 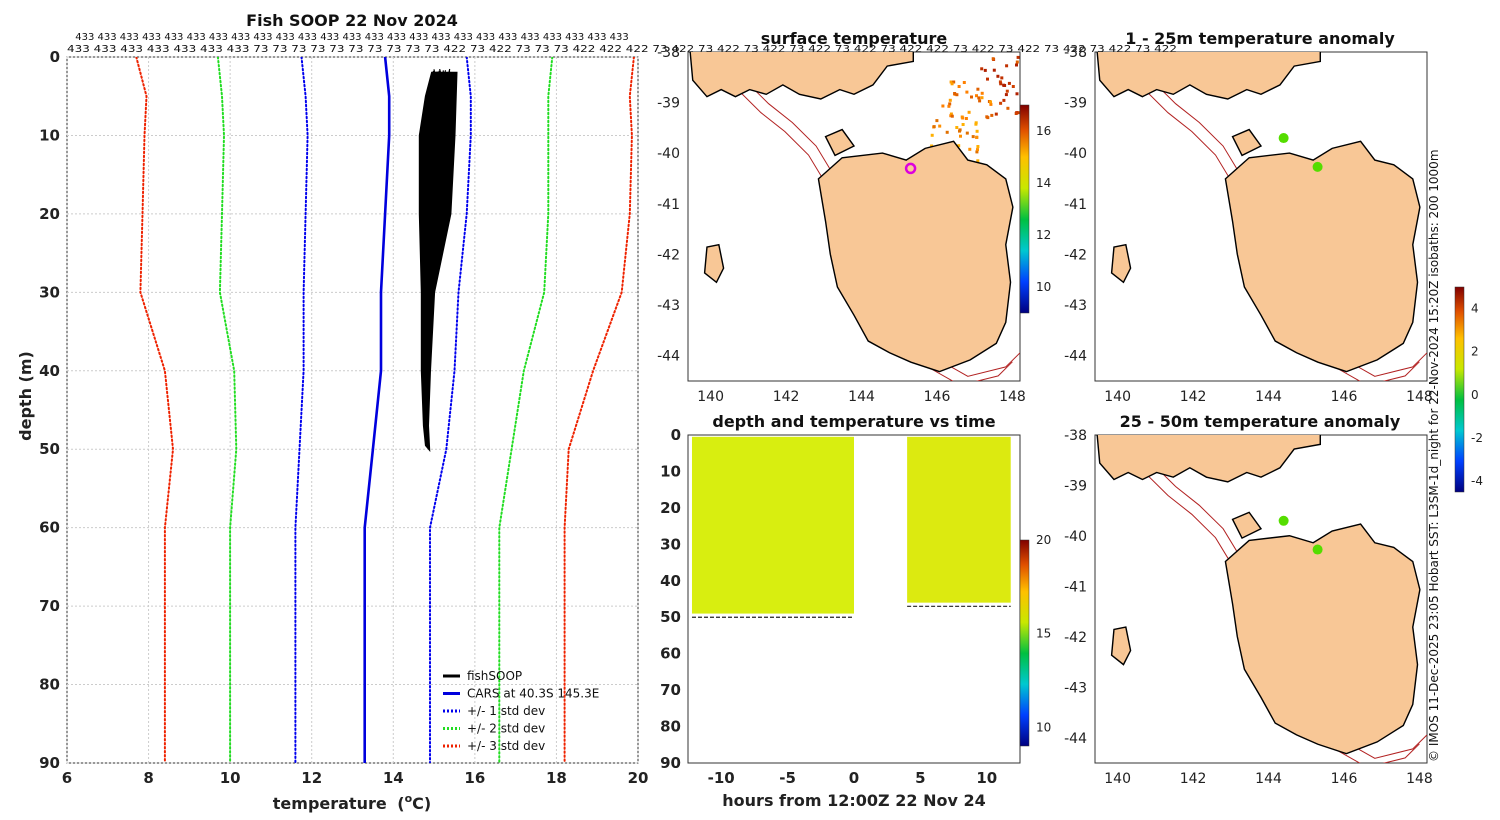 I want to click on sst-map-lat-tick: -40, so click(x=668, y=154).